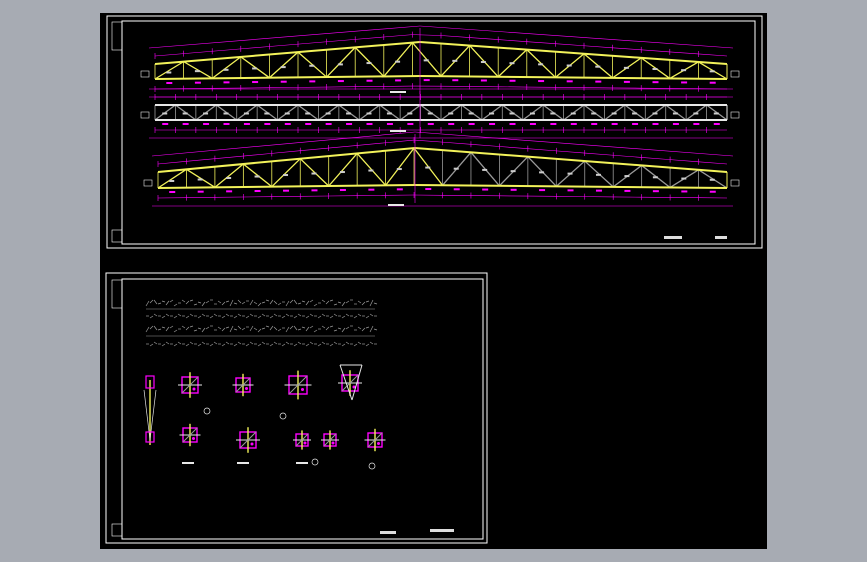 Image resolution: width=867 pixels, height=562 pixels. I want to click on support-mark, so click(145, 74).